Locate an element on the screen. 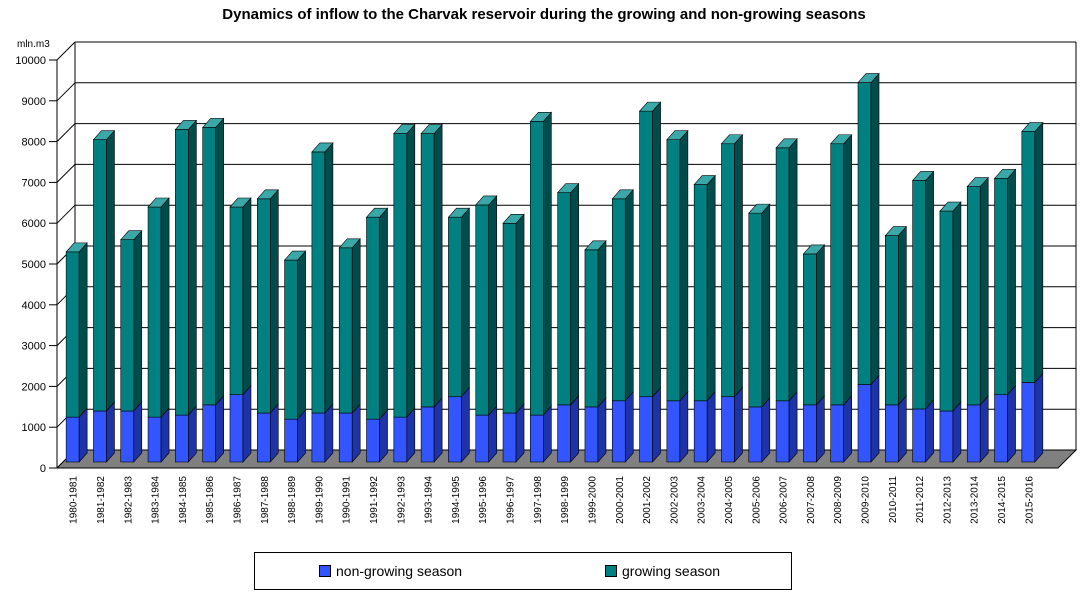  legend-swatch-non-growing is located at coordinates (325, 571).